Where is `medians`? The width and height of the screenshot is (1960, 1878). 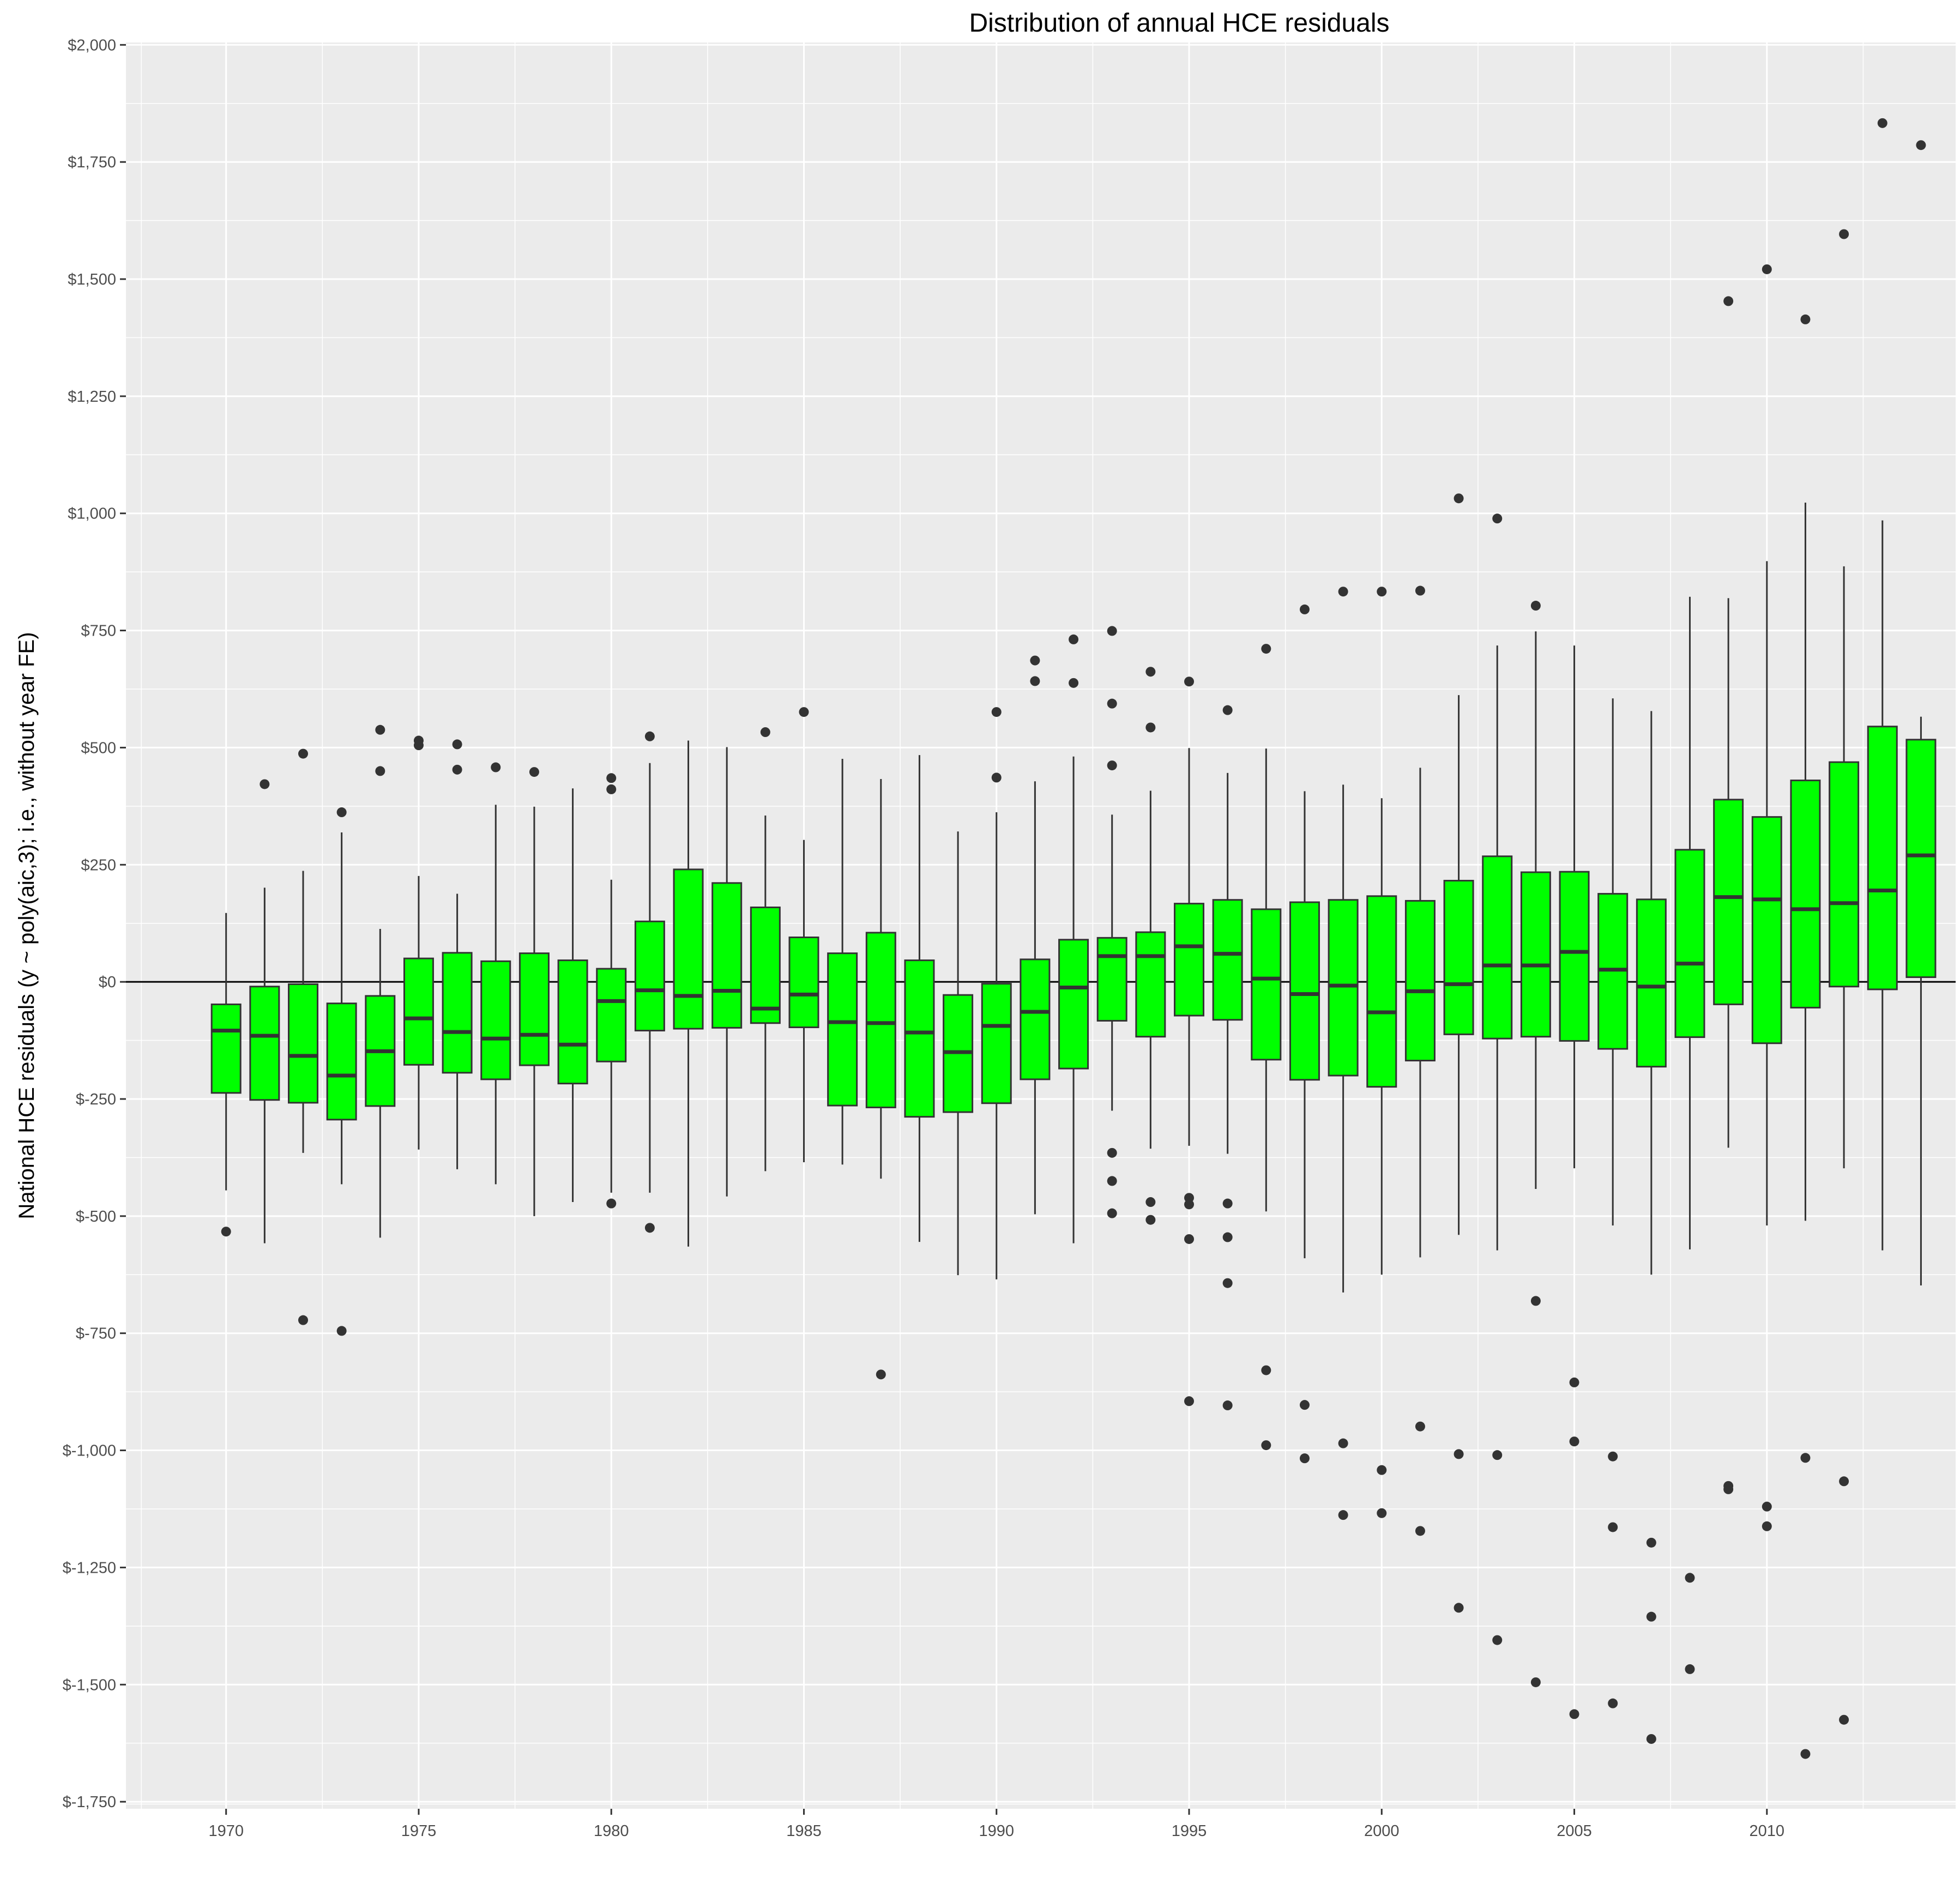
medians is located at coordinates (1073, 966).